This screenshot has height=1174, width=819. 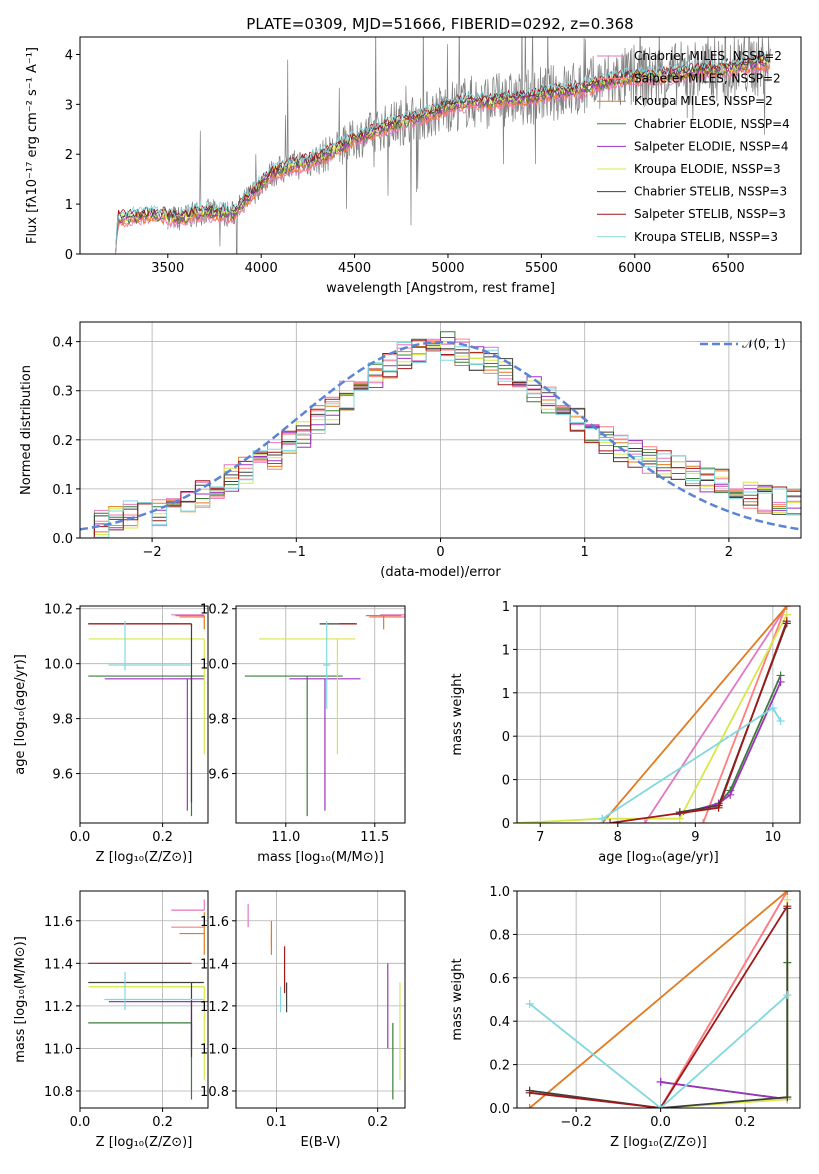 What do you see at coordinates (32, 145) in the screenshot?
I see `y-axis-label: Flux [fλ10⁻¹⁷ erg cm⁻² s⁻¹ A⁻¹]` at bounding box center [32, 145].